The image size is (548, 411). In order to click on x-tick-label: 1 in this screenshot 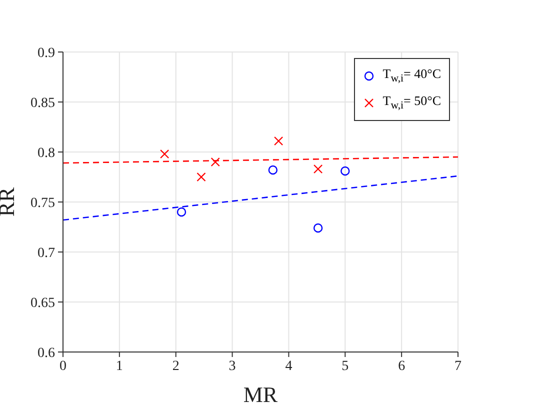, I will do `click(119, 366)`.